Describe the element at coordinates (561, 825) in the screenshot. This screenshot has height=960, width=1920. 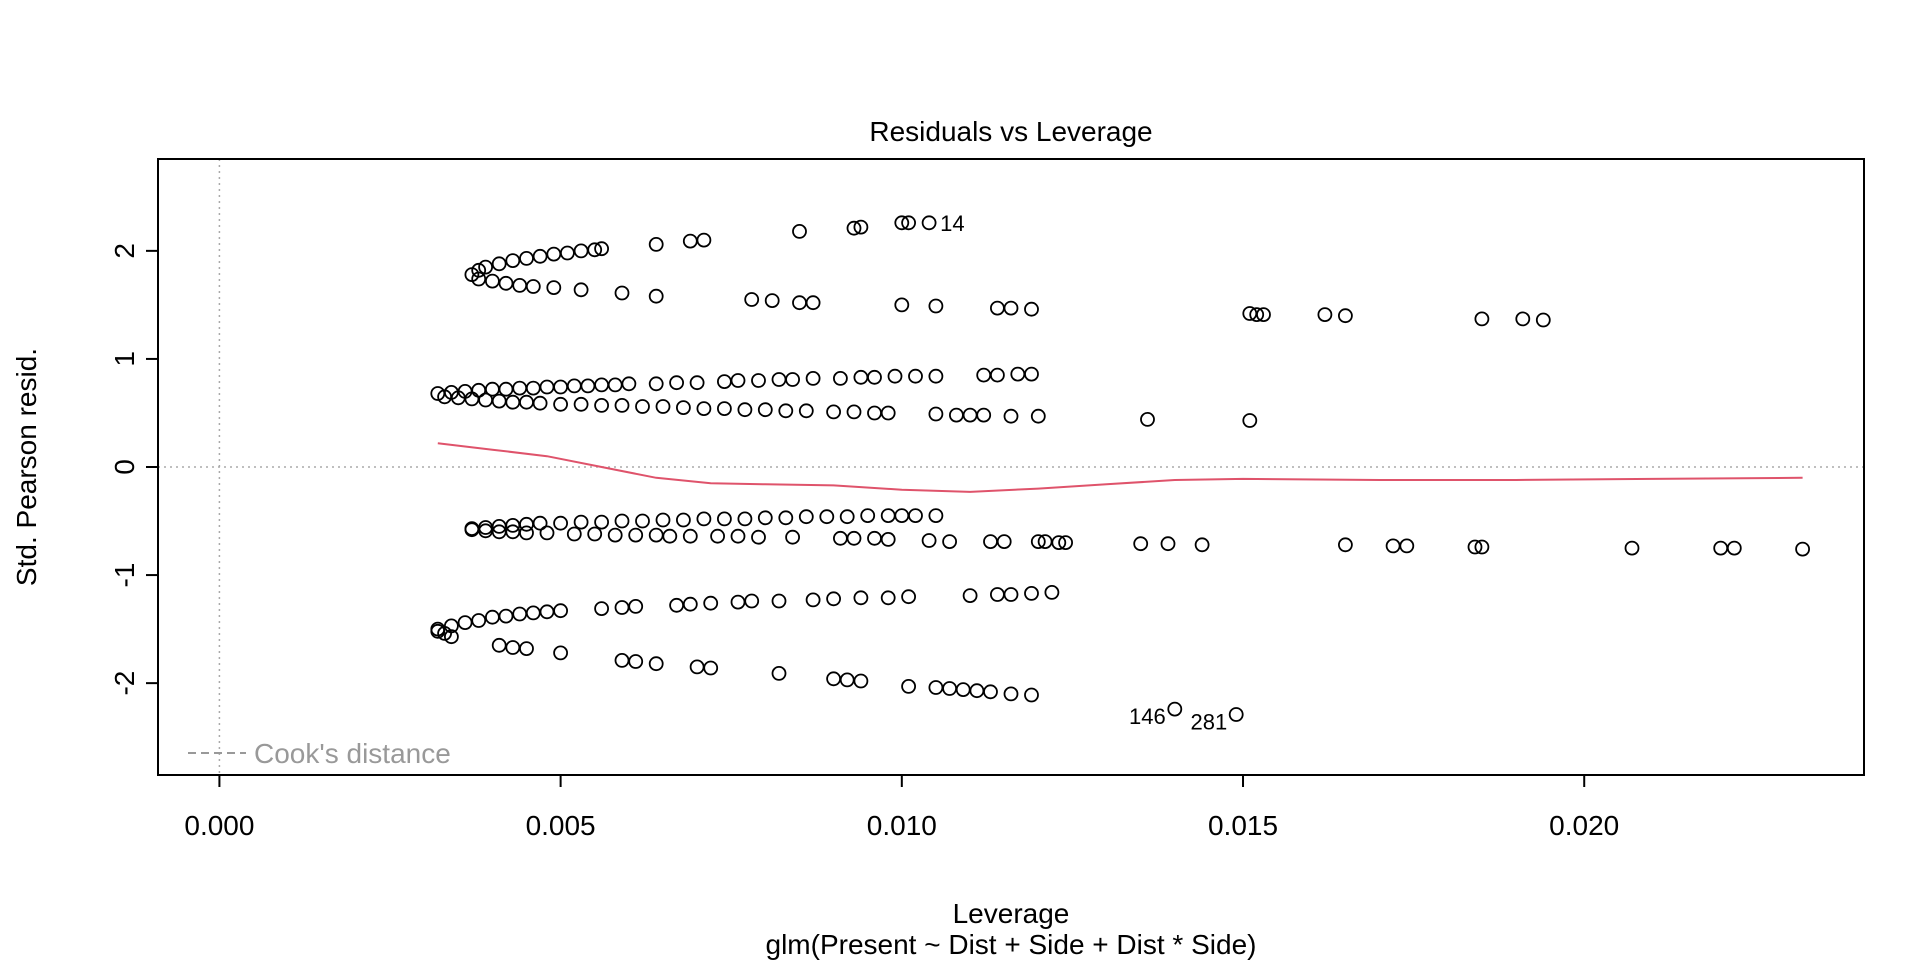
I see `x-tick-label: 0.005` at that location.